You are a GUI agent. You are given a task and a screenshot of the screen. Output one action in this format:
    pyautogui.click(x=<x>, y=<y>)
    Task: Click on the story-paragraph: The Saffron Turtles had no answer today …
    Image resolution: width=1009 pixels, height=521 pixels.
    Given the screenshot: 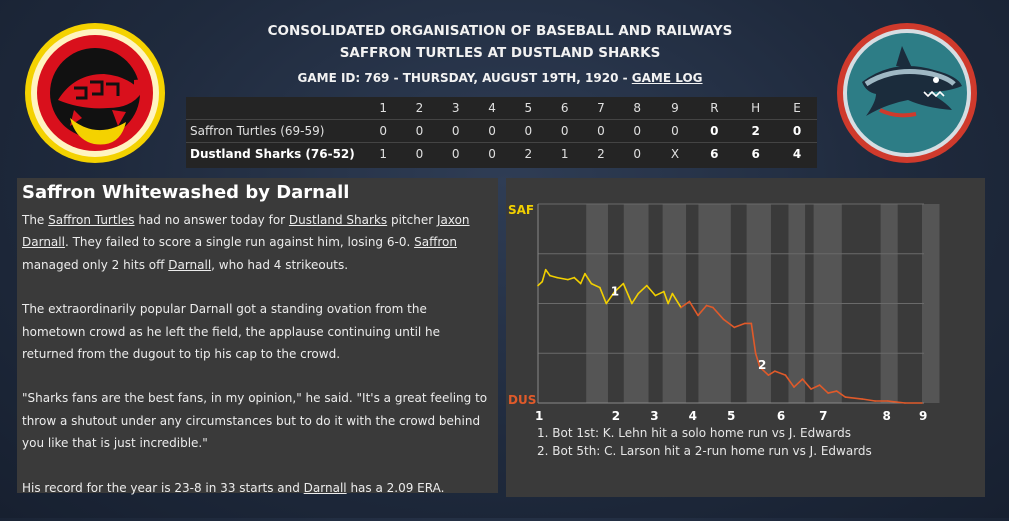 What is the action you would take?
    pyautogui.click(x=257, y=242)
    